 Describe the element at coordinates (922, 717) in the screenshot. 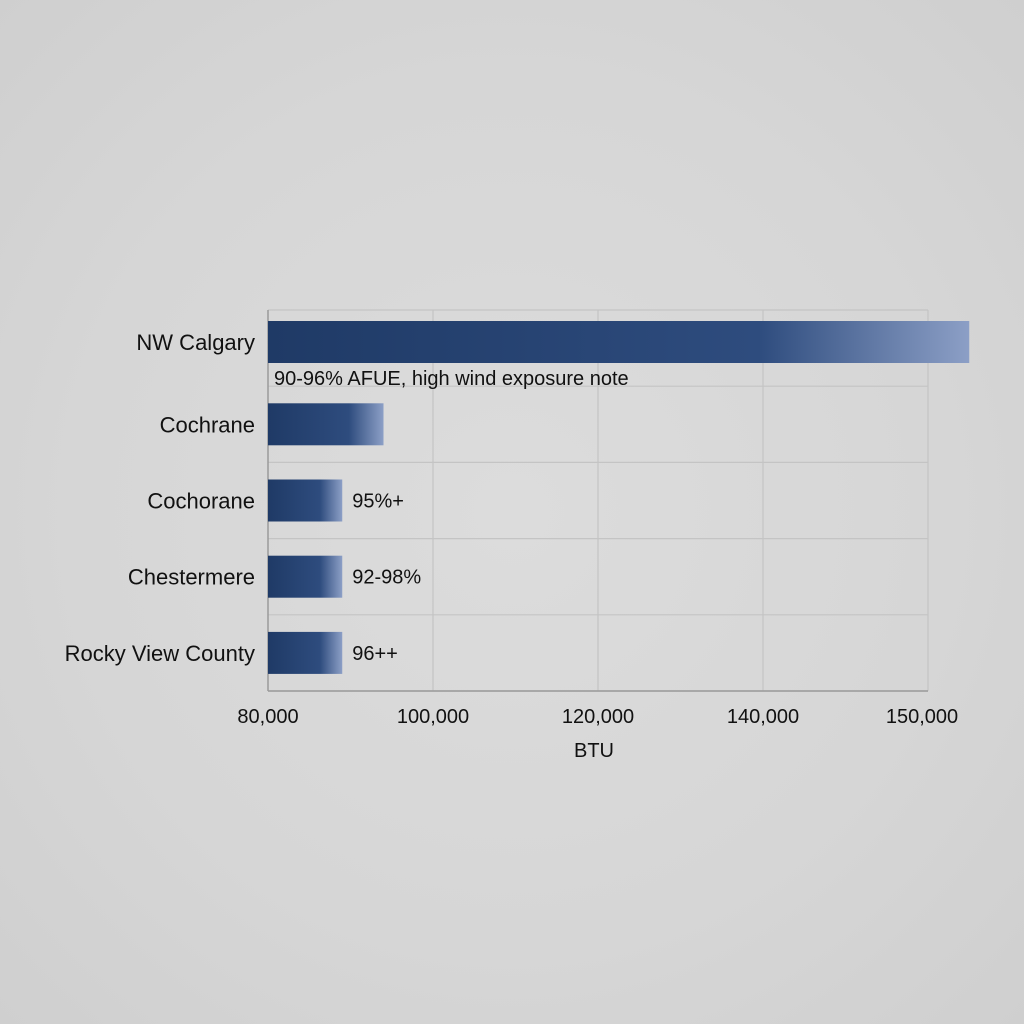

I see `x-tick-label: 150,000` at that location.